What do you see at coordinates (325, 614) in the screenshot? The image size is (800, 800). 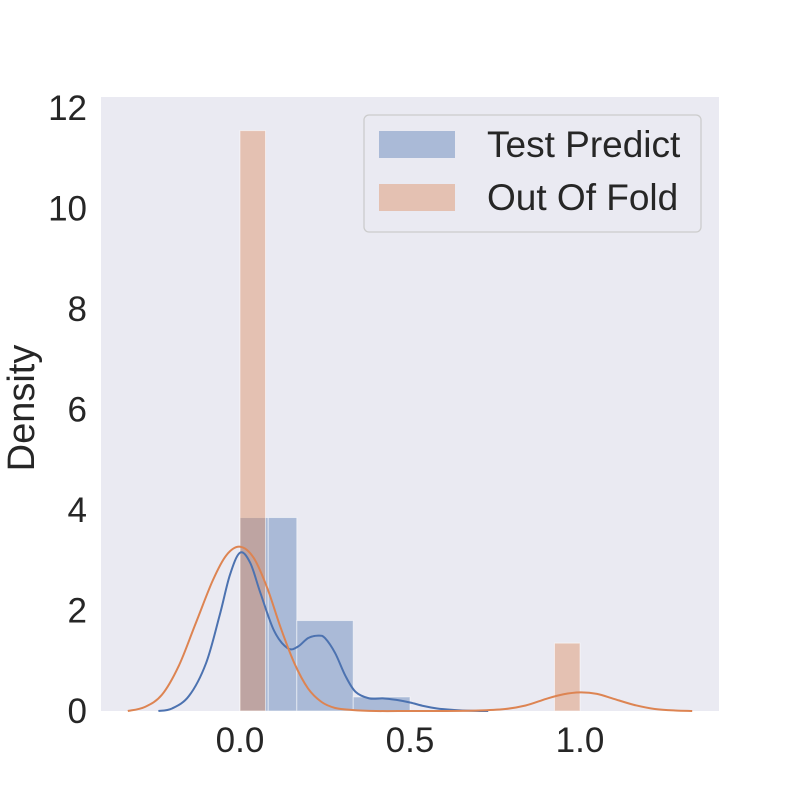 I see `test-predict-histogram` at bounding box center [325, 614].